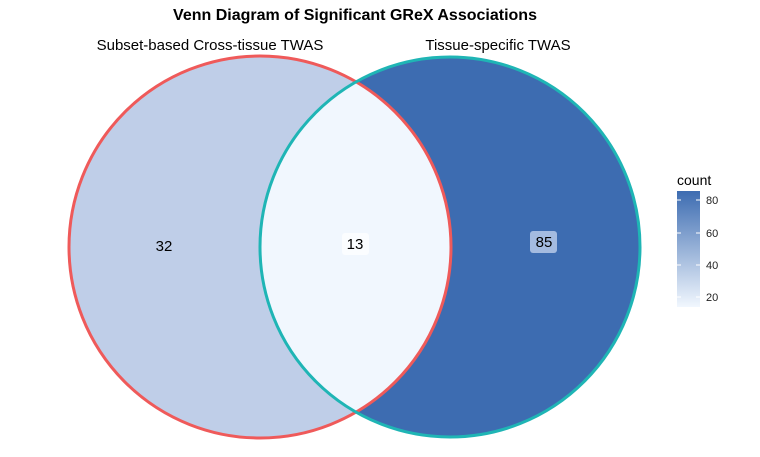 The width and height of the screenshot is (760, 457). What do you see at coordinates (694, 180) in the screenshot?
I see `legend-title: count` at bounding box center [694, 180].